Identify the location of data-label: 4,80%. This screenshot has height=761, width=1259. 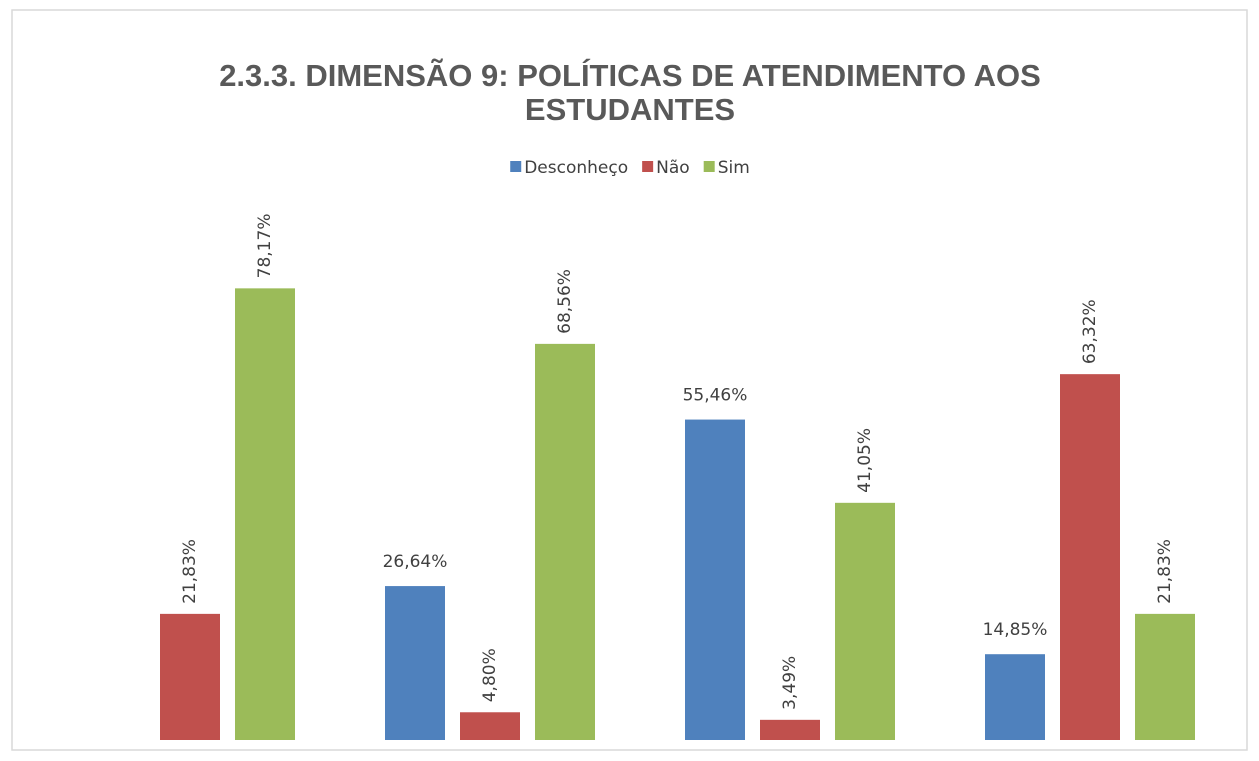
(490, 675).